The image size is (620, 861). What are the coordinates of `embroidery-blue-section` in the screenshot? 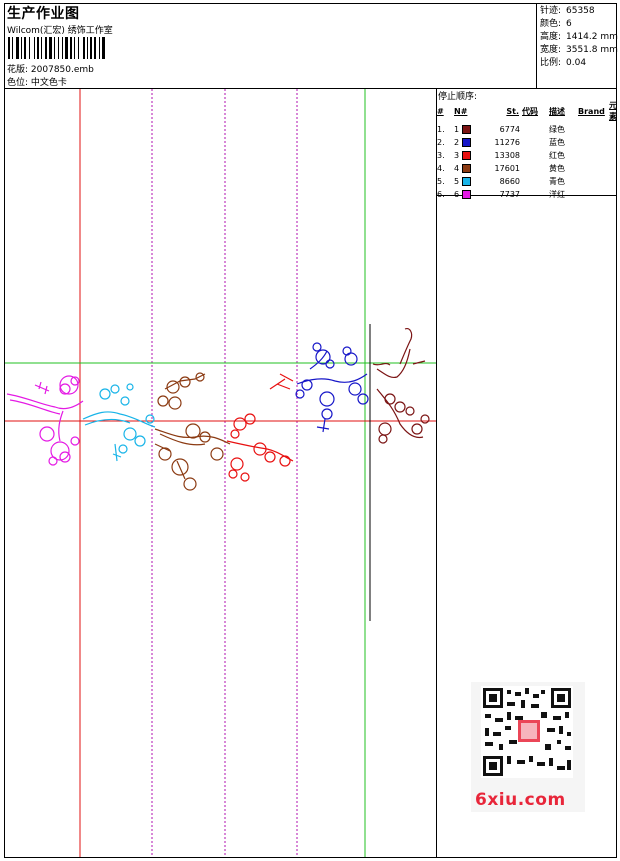 It's located at (332, 387).